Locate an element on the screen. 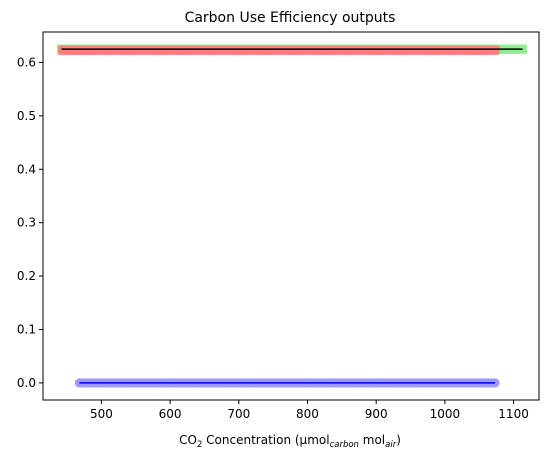 The height and width of the screenshot is (461, 547). x-axis-label-part: CO is located at coordinates (188, 440).